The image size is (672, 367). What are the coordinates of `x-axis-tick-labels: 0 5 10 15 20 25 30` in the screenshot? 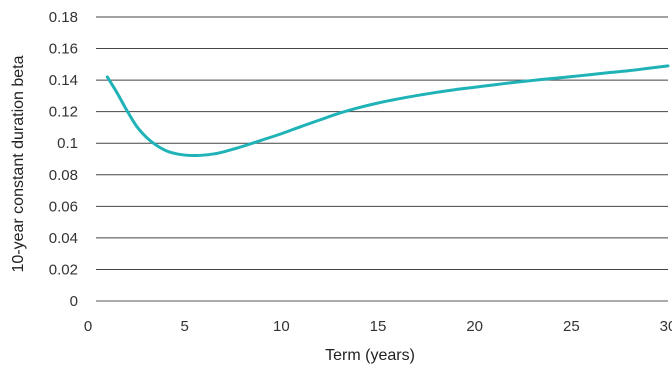 It's located at (378, 326).